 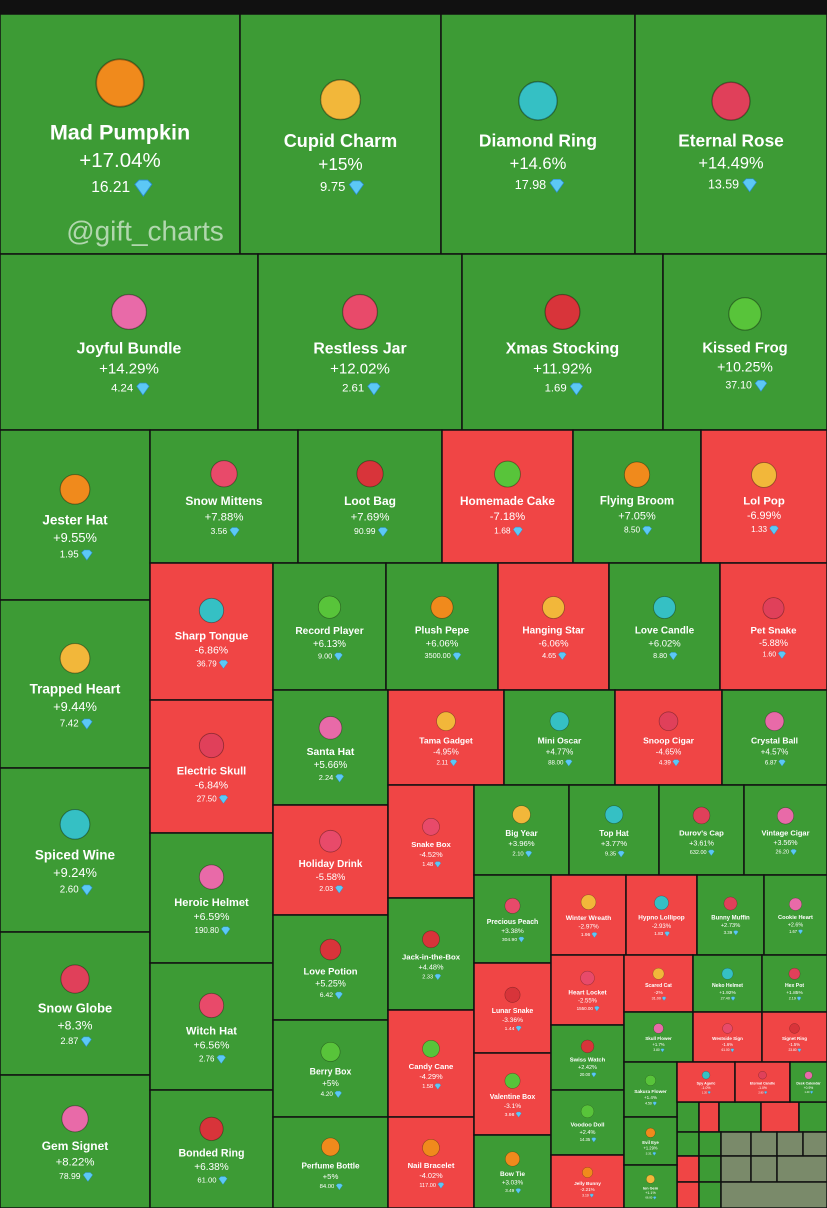 What do you see at coordinates (556, 389) in the screenshot?
I see `tile-price: 1.69` at bounding box center [556, 389].